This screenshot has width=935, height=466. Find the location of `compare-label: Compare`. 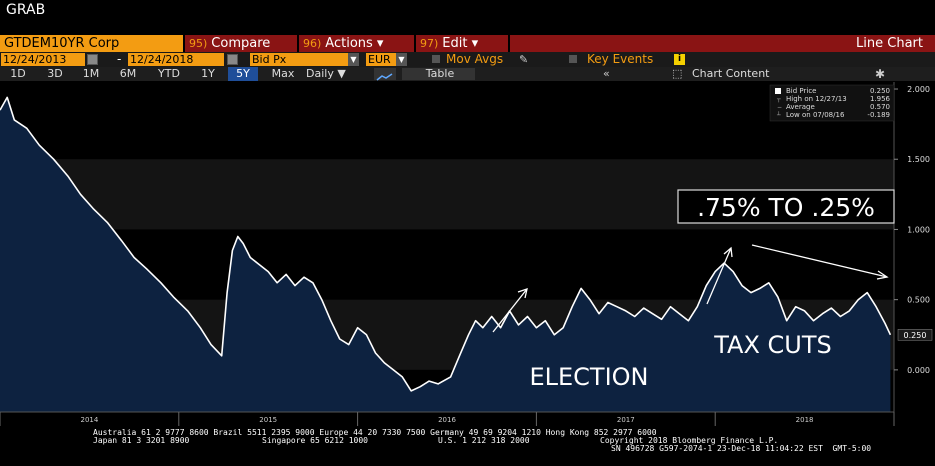

compare-label: Compare is located at coordinates (241, 43).